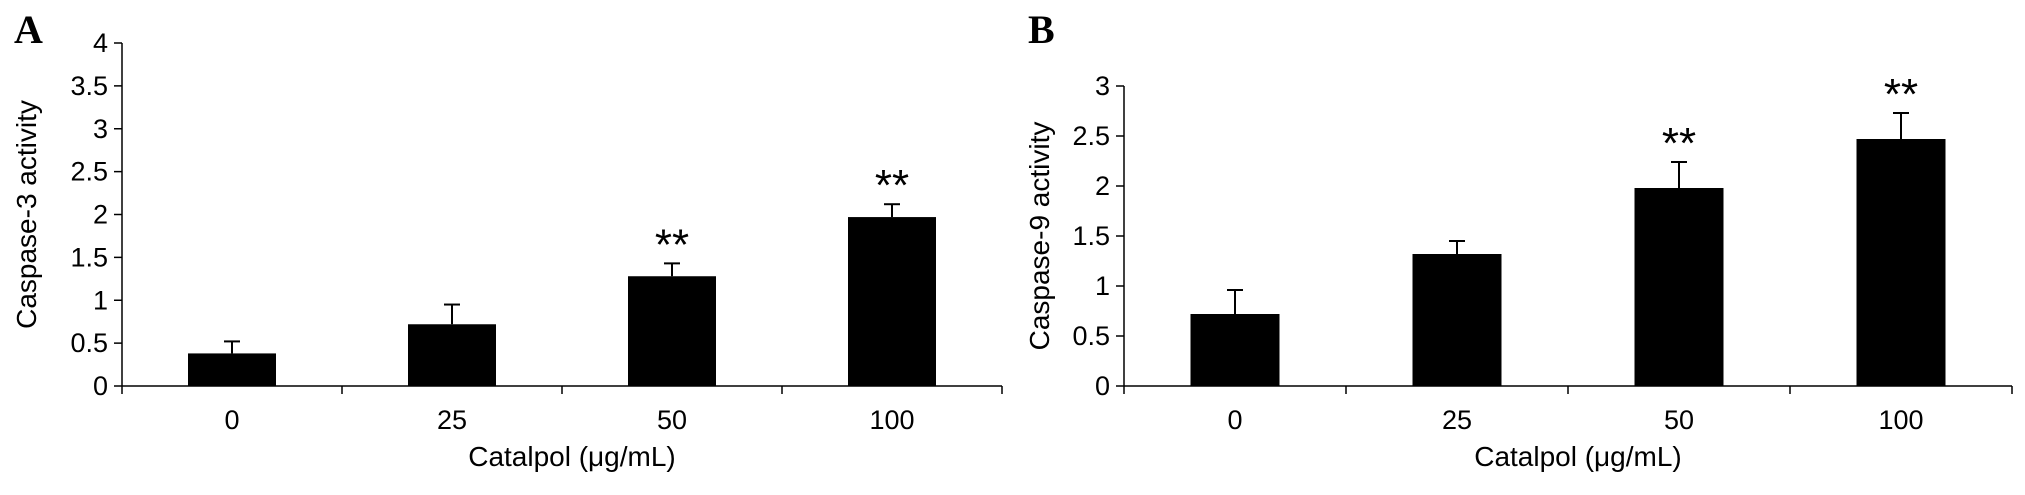 This screenshot has width=2025, height=495. I want to click on y-axis-title: Caspase-3 activity, so click(26, 214).